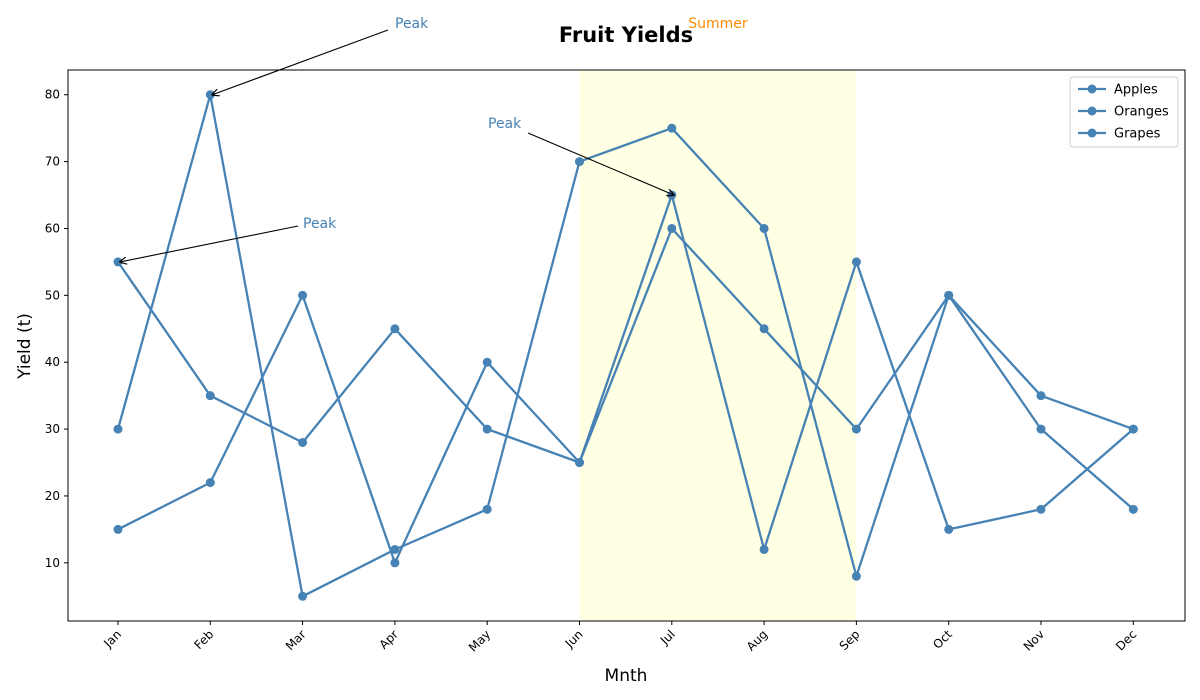  I want to click on y-axis-label: Yield (t), so click(25, 346).